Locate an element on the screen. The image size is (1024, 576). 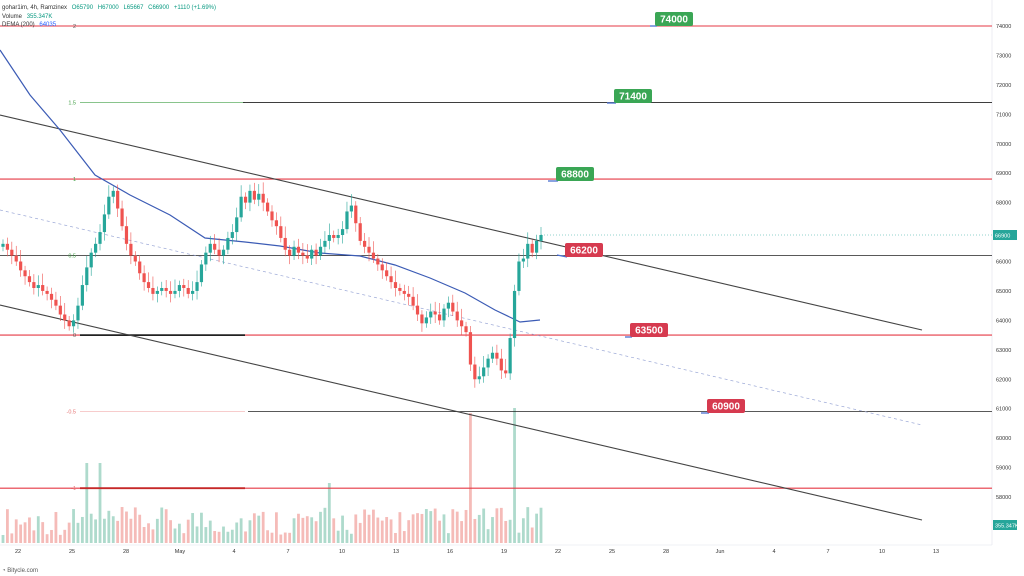
time-tick-label: 13 is located at coordinates (396, 552).